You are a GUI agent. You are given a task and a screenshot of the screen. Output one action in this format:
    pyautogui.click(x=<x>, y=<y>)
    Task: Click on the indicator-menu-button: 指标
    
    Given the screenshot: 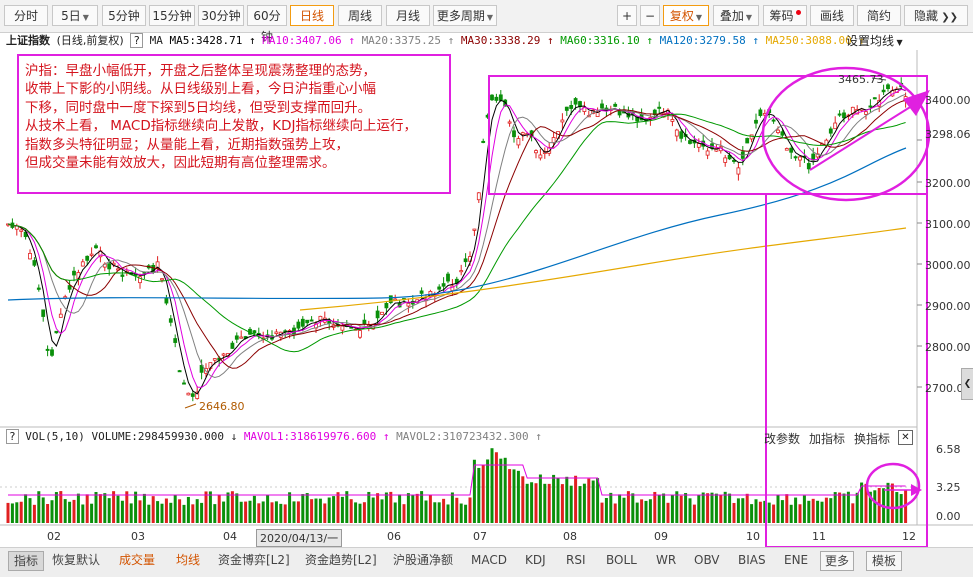 What is the action you would take?
    pyautogui.click(x=26, y=561)
    